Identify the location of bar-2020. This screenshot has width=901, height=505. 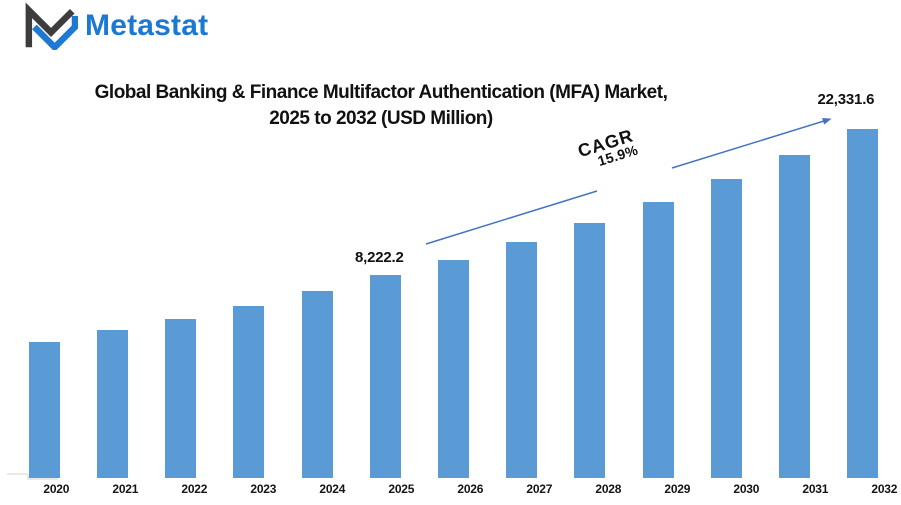
(44, 410).